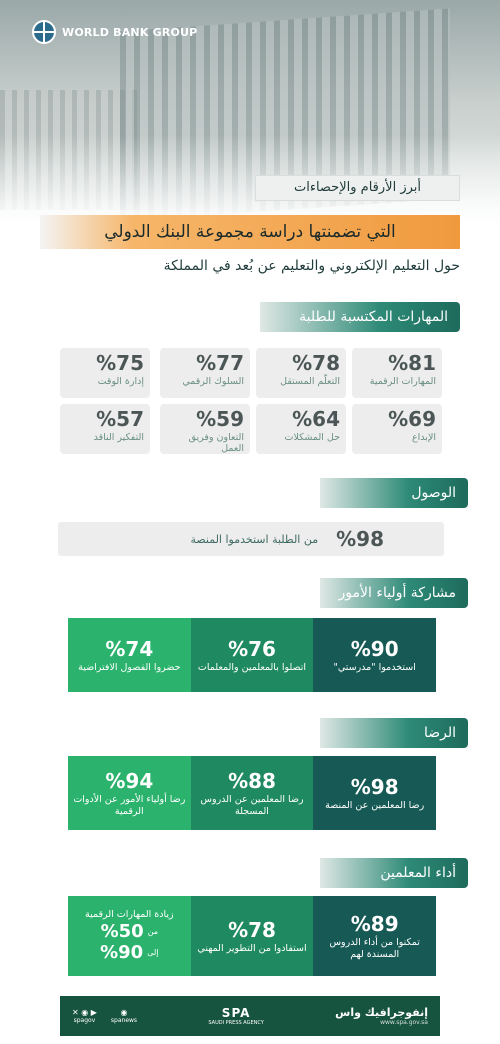  Describe the element at coordinates (375, 805) in the screenshot. I see `metric-label: رضا المعلمين عن المنصة` at that location.